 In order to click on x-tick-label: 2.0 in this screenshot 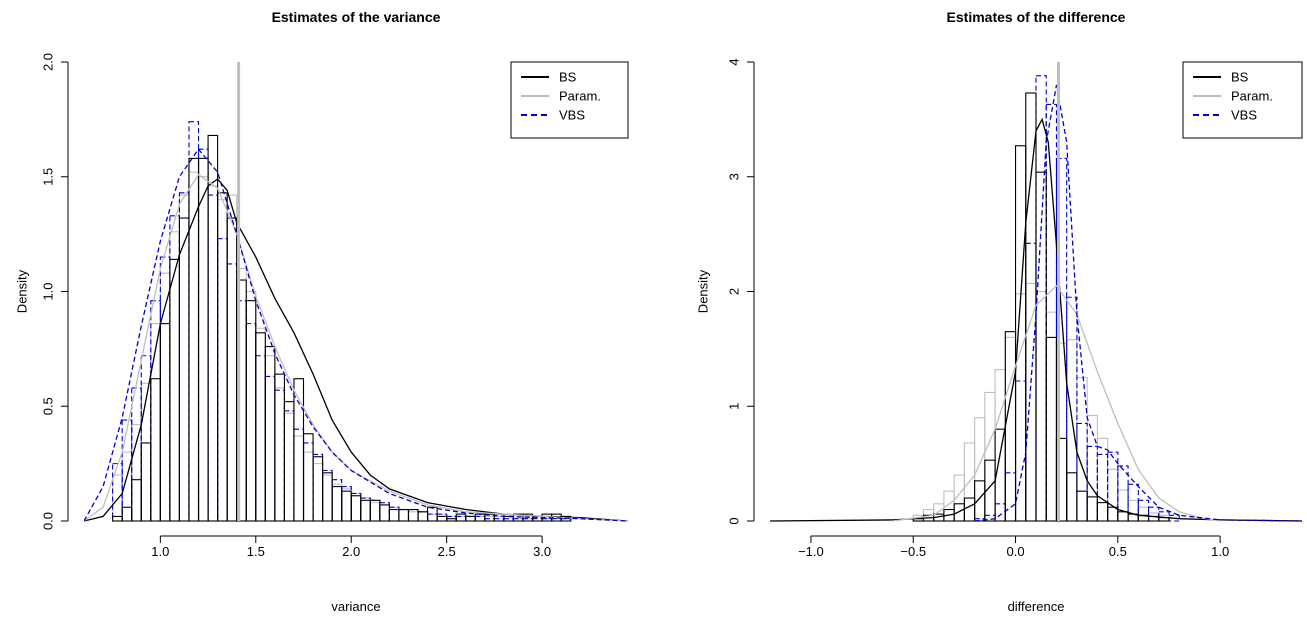, I will do `click(351, 551)`.